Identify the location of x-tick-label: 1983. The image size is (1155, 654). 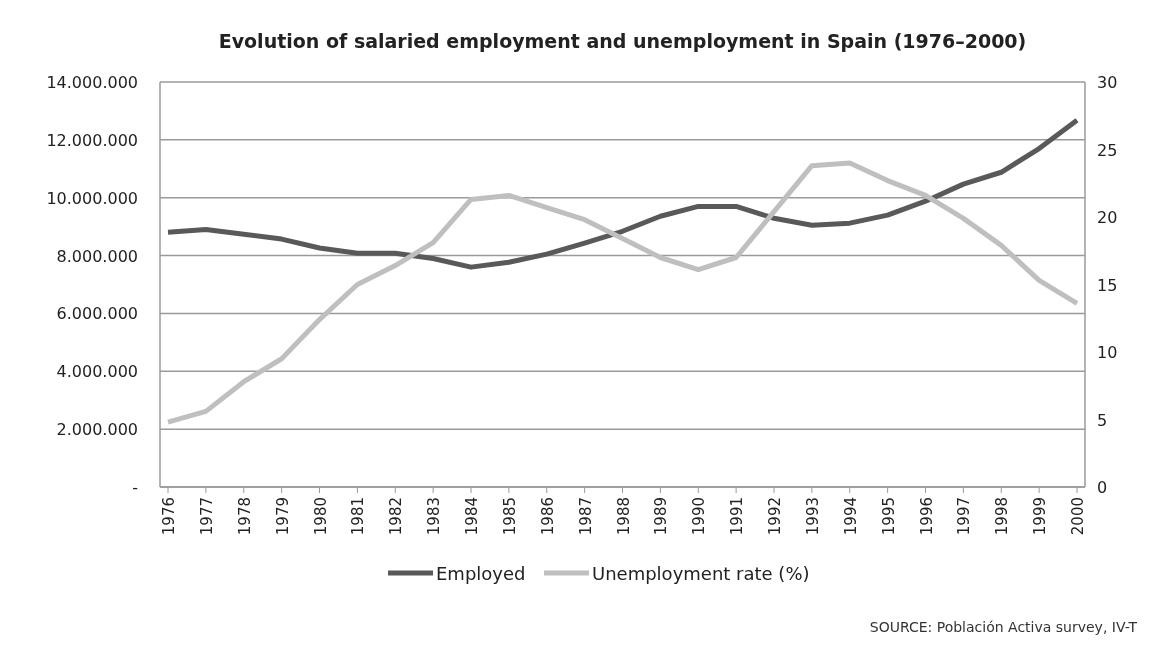
(434, 516).